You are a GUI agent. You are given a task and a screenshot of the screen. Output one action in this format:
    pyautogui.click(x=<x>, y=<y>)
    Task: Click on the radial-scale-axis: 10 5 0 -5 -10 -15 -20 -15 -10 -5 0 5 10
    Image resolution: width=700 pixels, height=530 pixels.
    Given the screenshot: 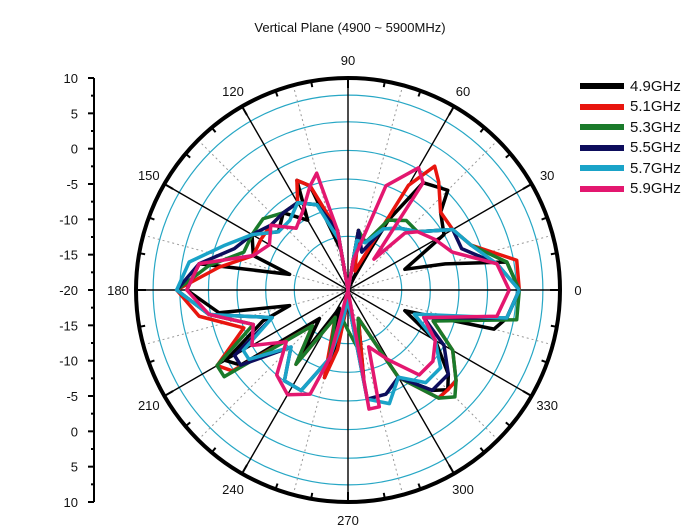 What is the action you would take?
    pyautogui.click(x=77, y=290)
    